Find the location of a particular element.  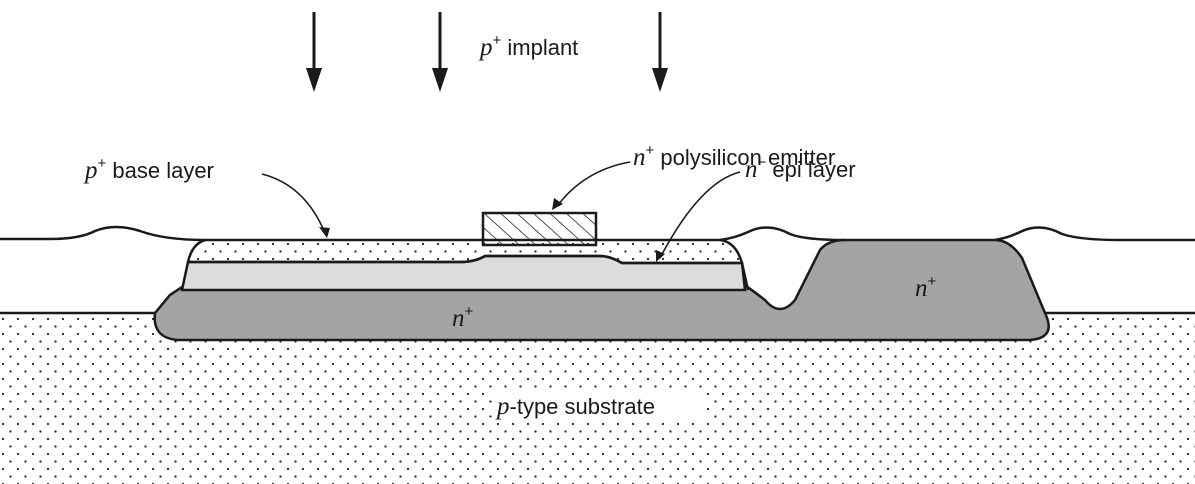

substrate-label-backdrop is located at coordinates (599, 406).